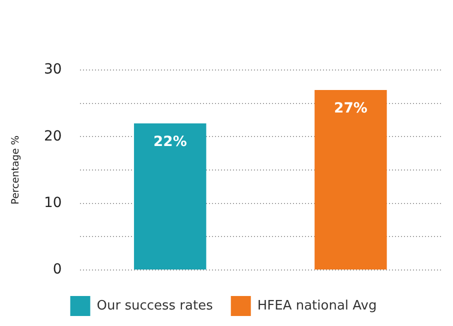  What do you see at coordinates (53, 136) in the screenshot?
I see `y-tick-label: 20` at bounding box center [53, 136].